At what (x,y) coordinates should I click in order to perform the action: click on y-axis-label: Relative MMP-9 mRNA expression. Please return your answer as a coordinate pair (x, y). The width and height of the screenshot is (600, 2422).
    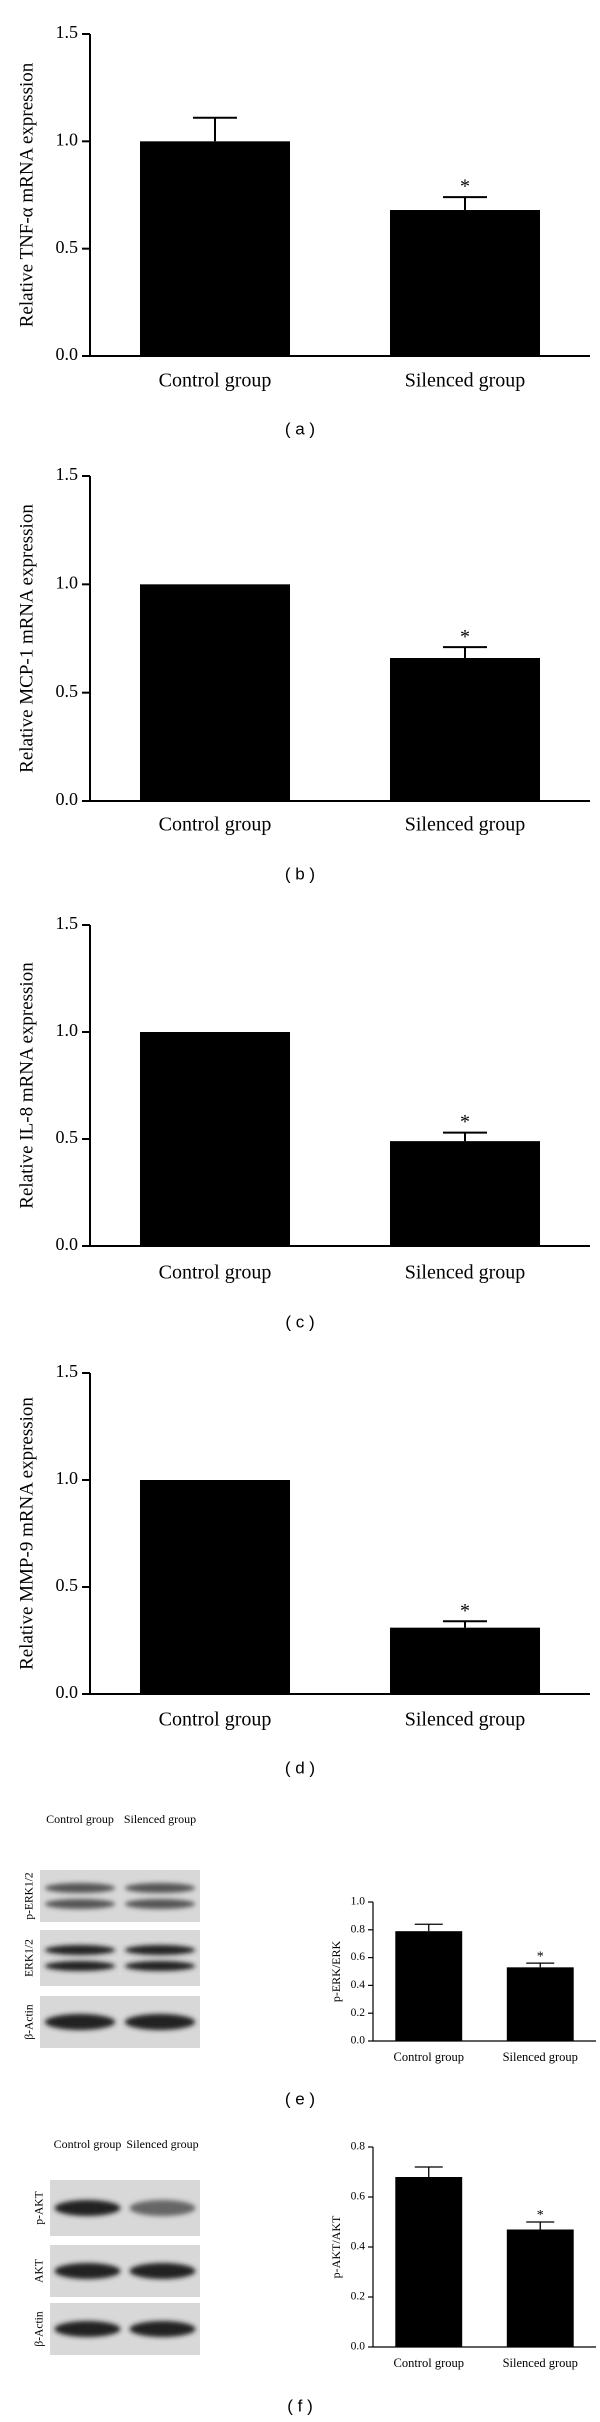
    Looking at the image, I should click on (26, 1533).